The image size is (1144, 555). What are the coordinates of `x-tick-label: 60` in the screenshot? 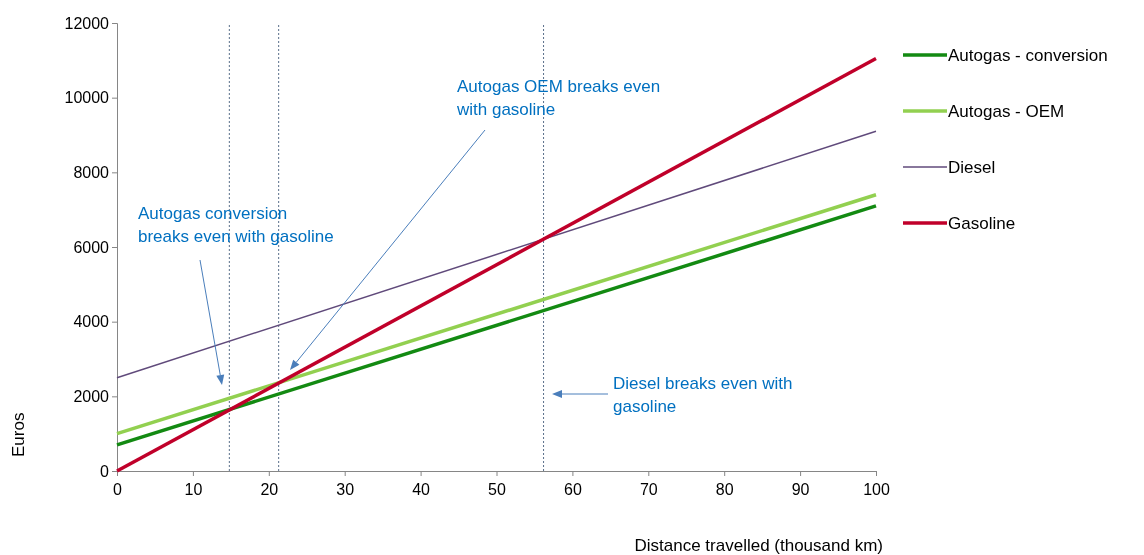 It's located at (573, 489).